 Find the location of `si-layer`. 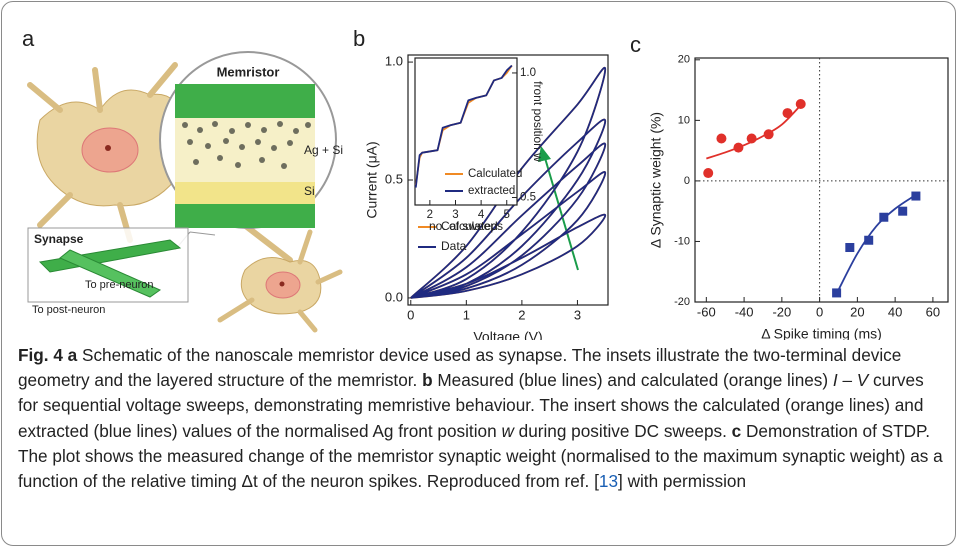

si-layer is located at coordinates (245, 193).